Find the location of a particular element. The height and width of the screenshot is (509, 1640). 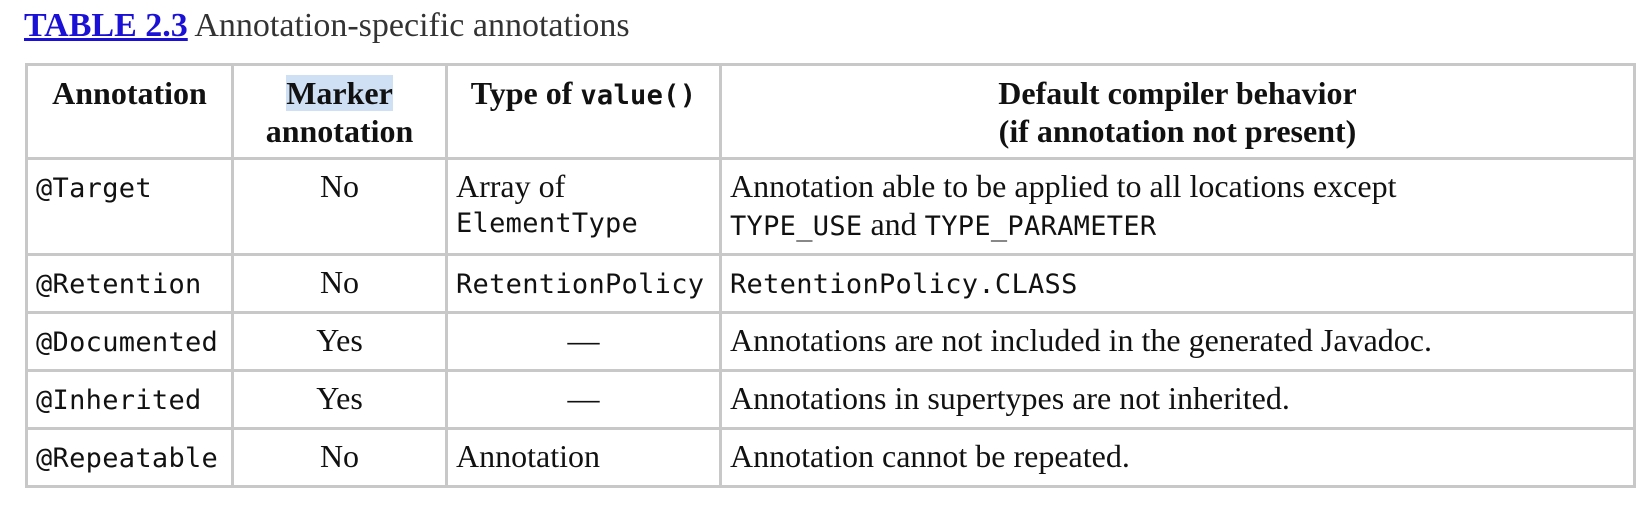

cell-type: RetentionPolicy is located at coordinates (583, 283).